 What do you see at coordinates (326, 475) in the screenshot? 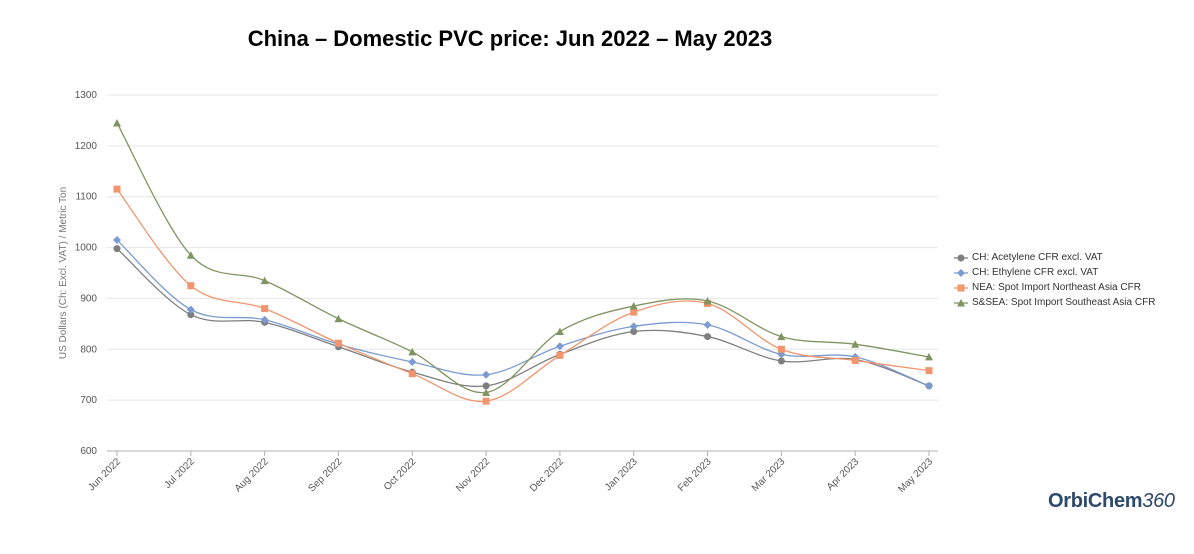
I see `x-tick-label: Sep 2022` at bounding box center [326, 475].